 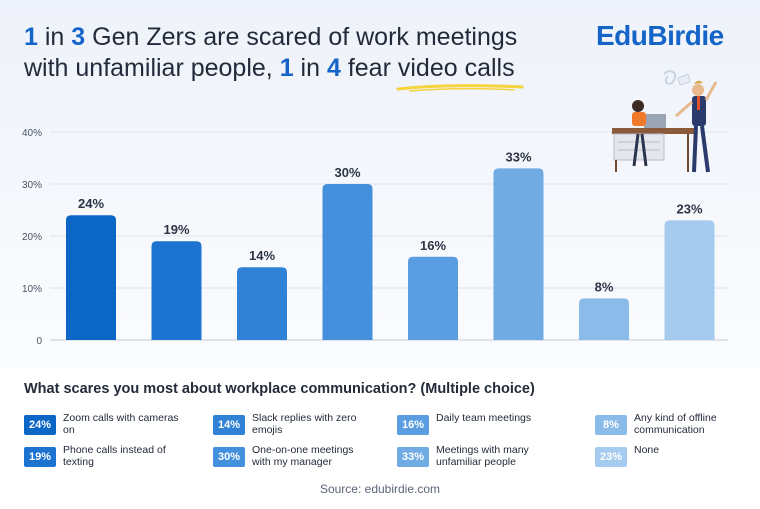 What do you see at coordinates (304, 424) in the screenshot?
I see `legend-label: Slack replies with zero emojis` at bounding box center [304, 424].